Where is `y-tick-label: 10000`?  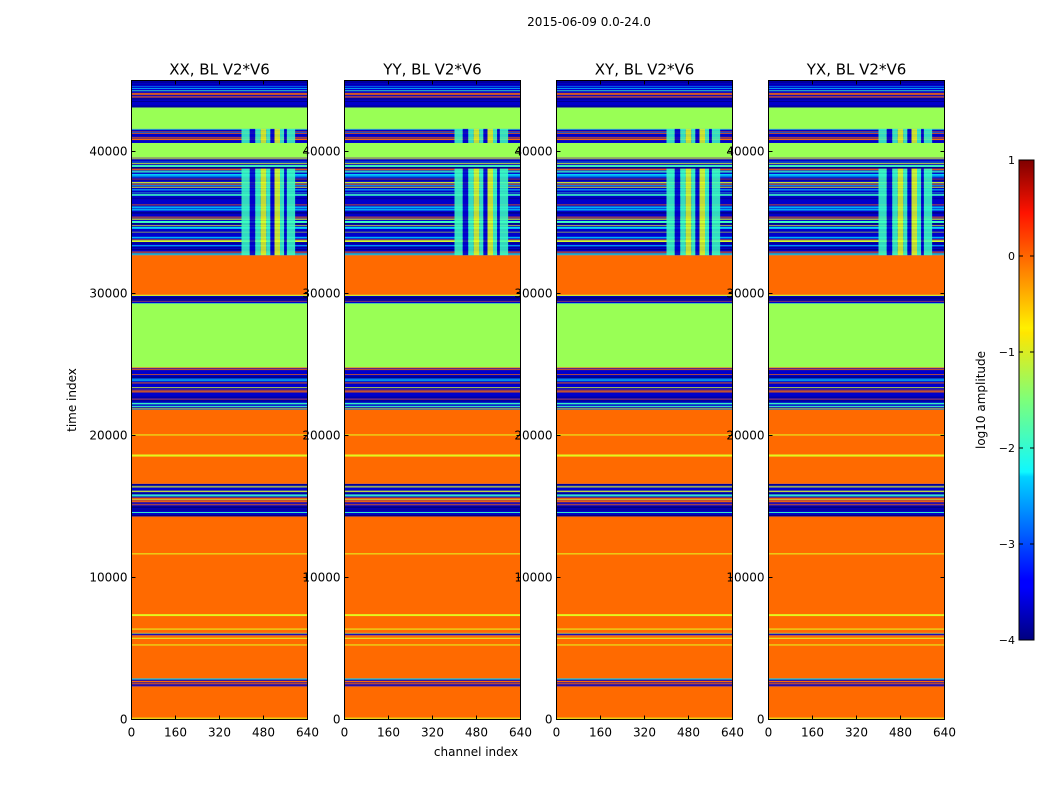 y-tick-label: 10000 is located at coordinates (533, 578).